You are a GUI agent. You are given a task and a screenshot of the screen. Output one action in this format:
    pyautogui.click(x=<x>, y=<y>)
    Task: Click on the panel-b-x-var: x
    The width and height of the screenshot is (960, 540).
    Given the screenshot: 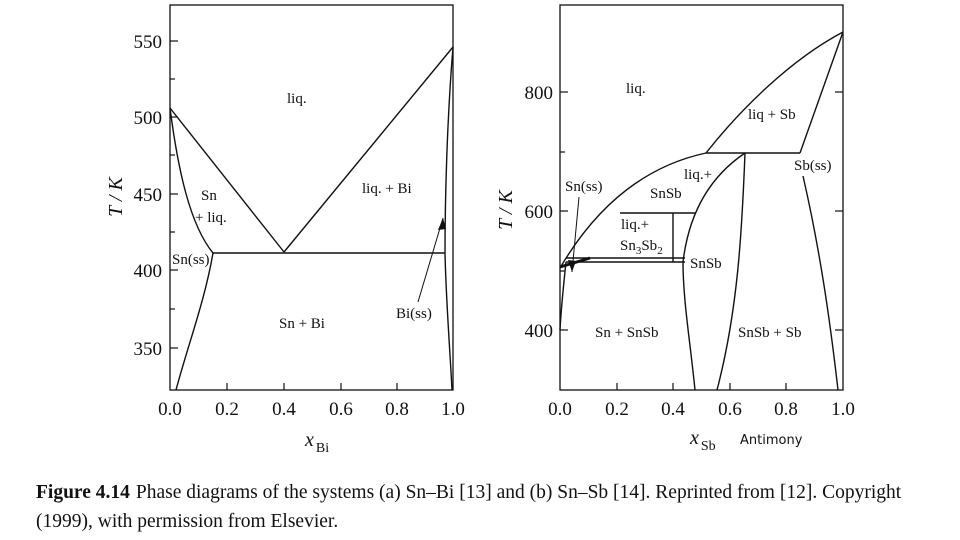 What is the action you would take?
    pyautogui.click(x=694, y=438)
    